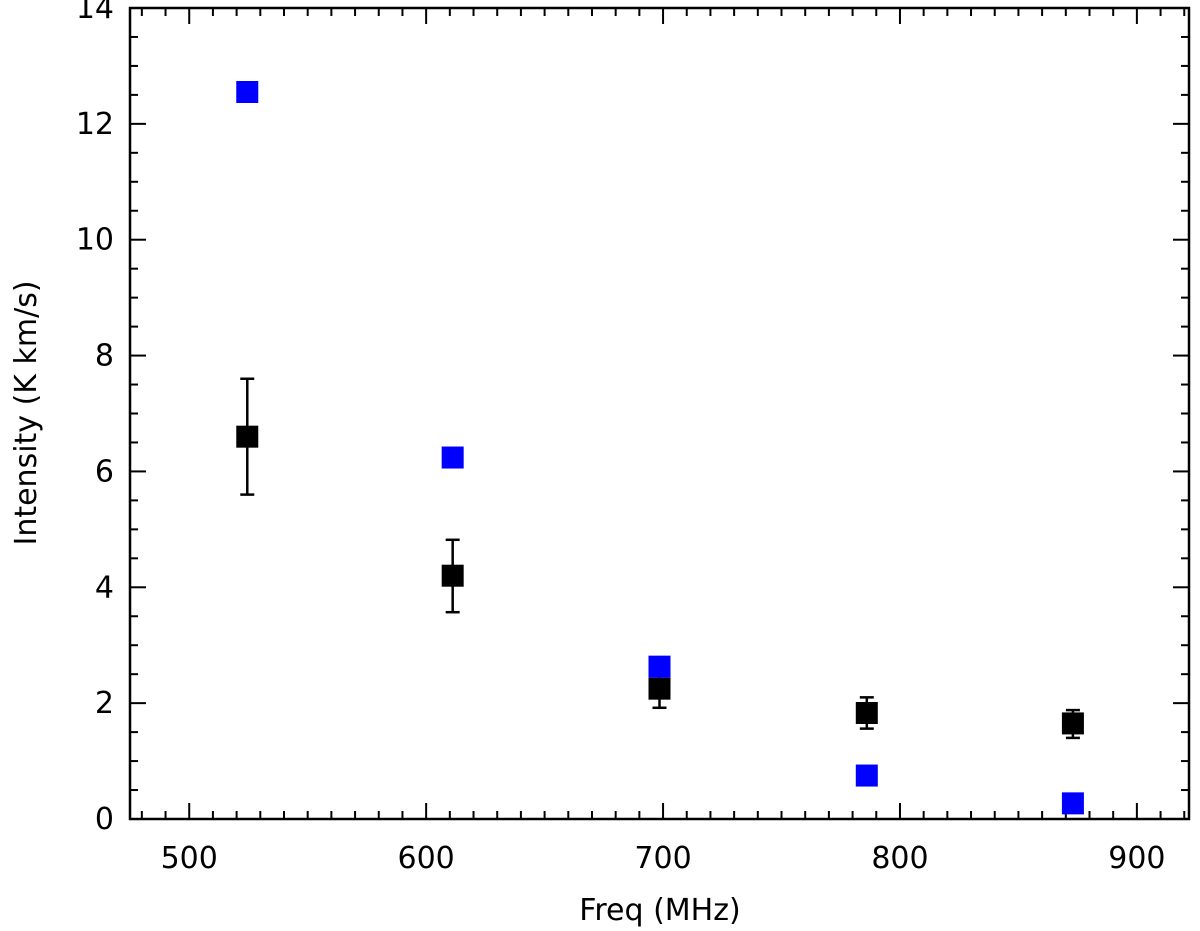  Describe the element at coordinates (659, 910) in the screenshot. I see `x-axis-title: Freq (MHz)` at that location.